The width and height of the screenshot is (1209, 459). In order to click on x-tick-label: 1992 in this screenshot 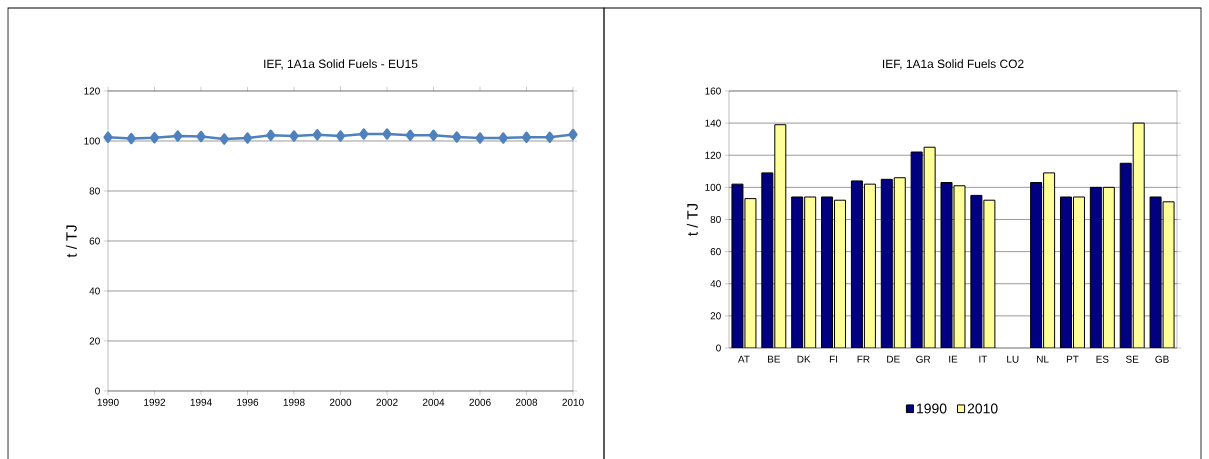, I will do `click(155, 402)`.